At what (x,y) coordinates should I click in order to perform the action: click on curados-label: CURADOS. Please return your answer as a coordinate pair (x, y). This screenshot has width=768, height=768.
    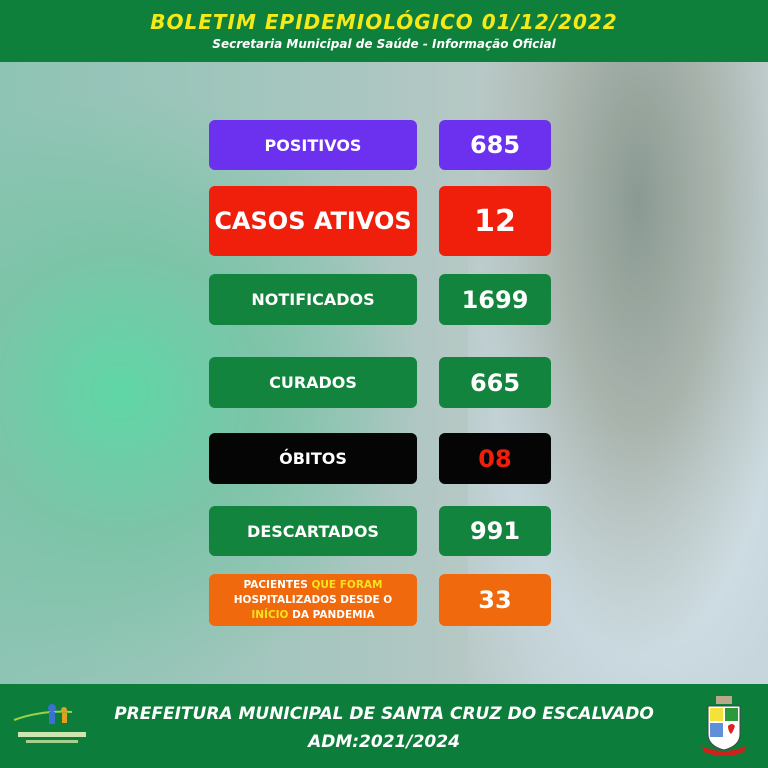
    Looking at the image, I should click on (313, 382).